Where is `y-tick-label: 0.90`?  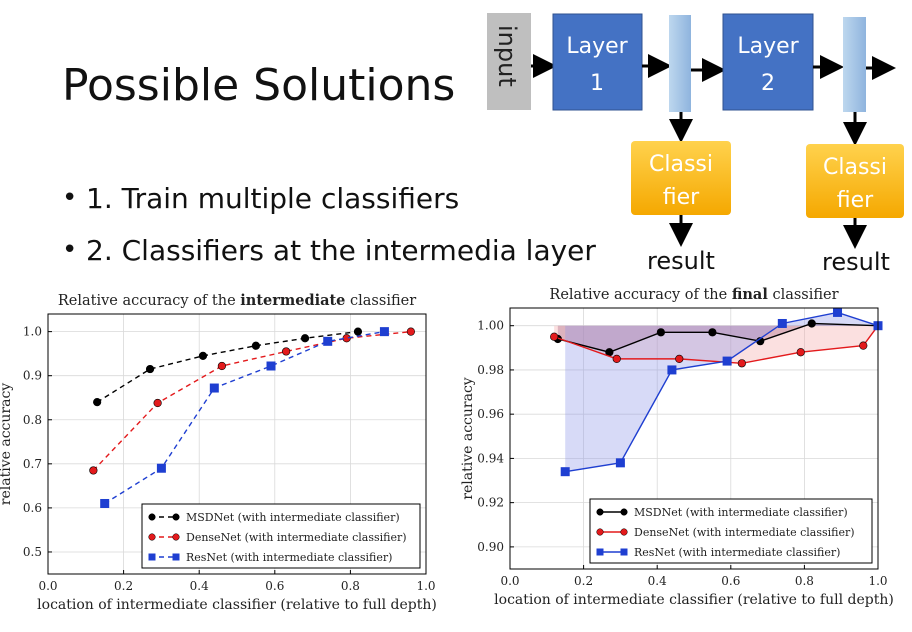
y-tick-label: 0.90 is located at coordinates (490, 547).